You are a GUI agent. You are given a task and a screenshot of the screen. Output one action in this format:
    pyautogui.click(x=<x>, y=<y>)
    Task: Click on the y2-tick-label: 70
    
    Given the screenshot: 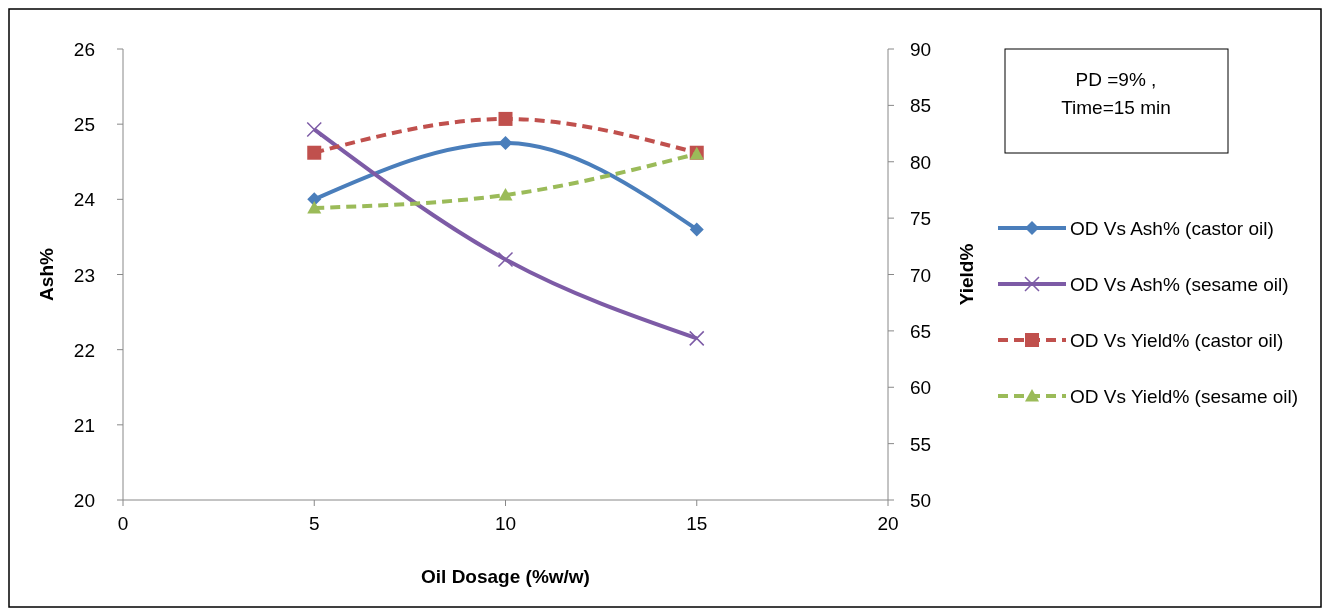 What is the action you would take?
    pyautogui.click(x=921, y=275)
    